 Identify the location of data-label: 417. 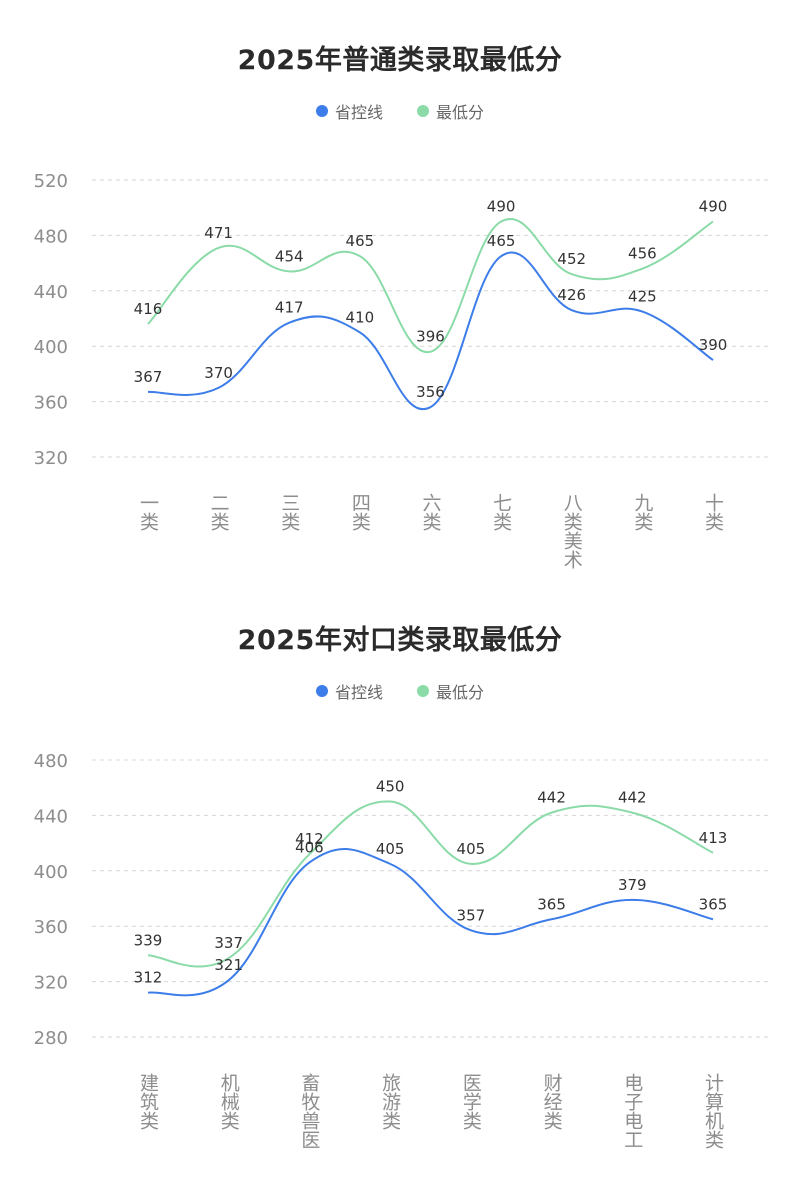
(289, 308).